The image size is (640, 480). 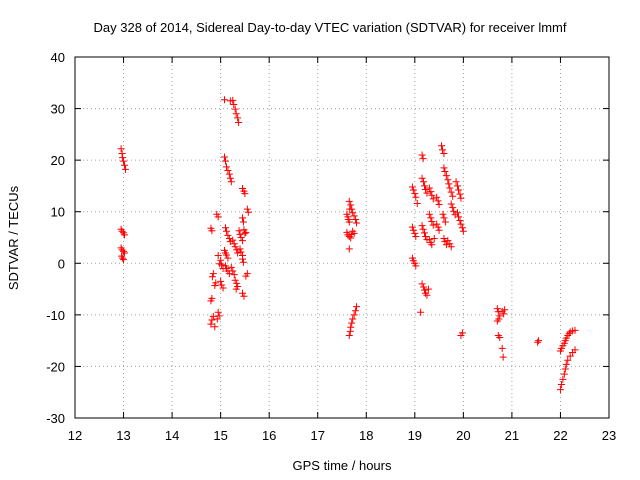 I want to click on x-tick-label: 19, so click(x=415, y=435).